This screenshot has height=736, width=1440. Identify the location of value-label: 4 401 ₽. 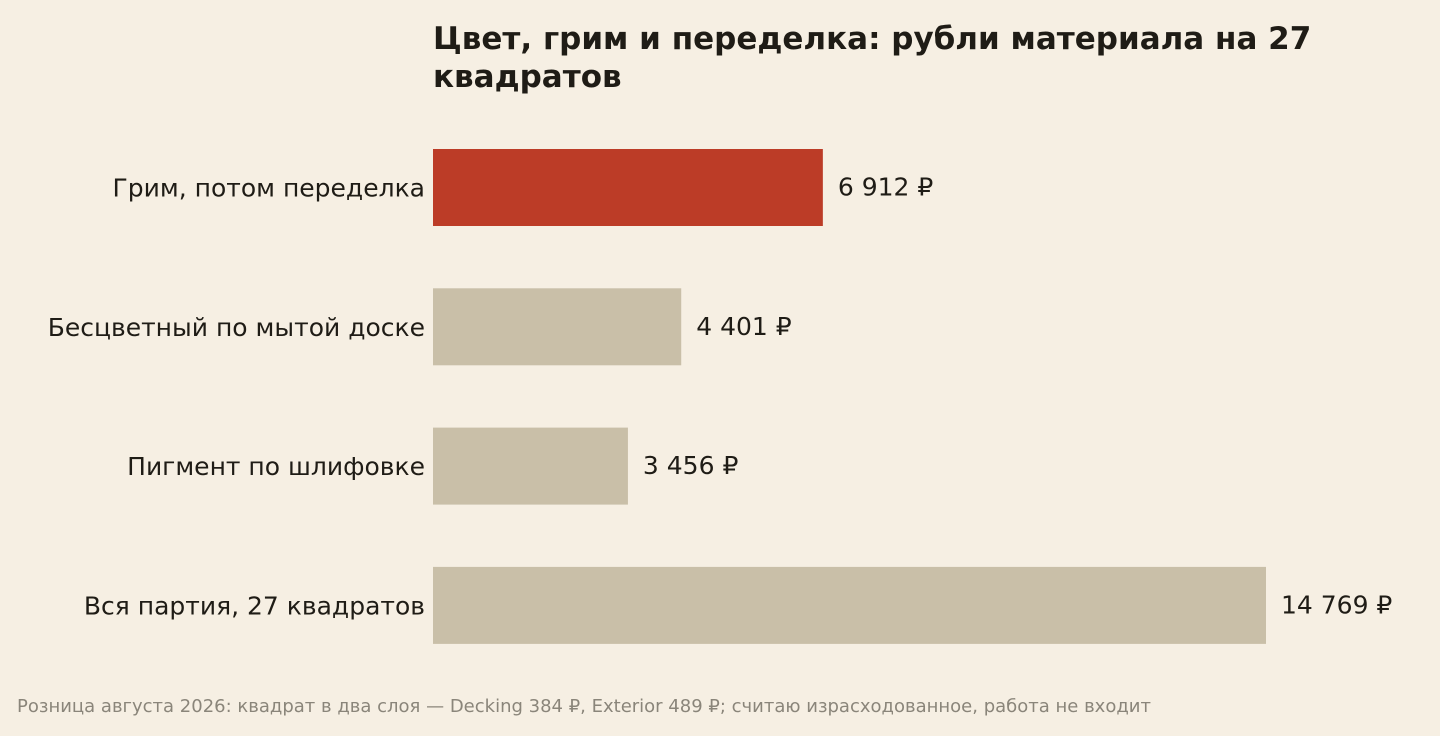
(744, 326).